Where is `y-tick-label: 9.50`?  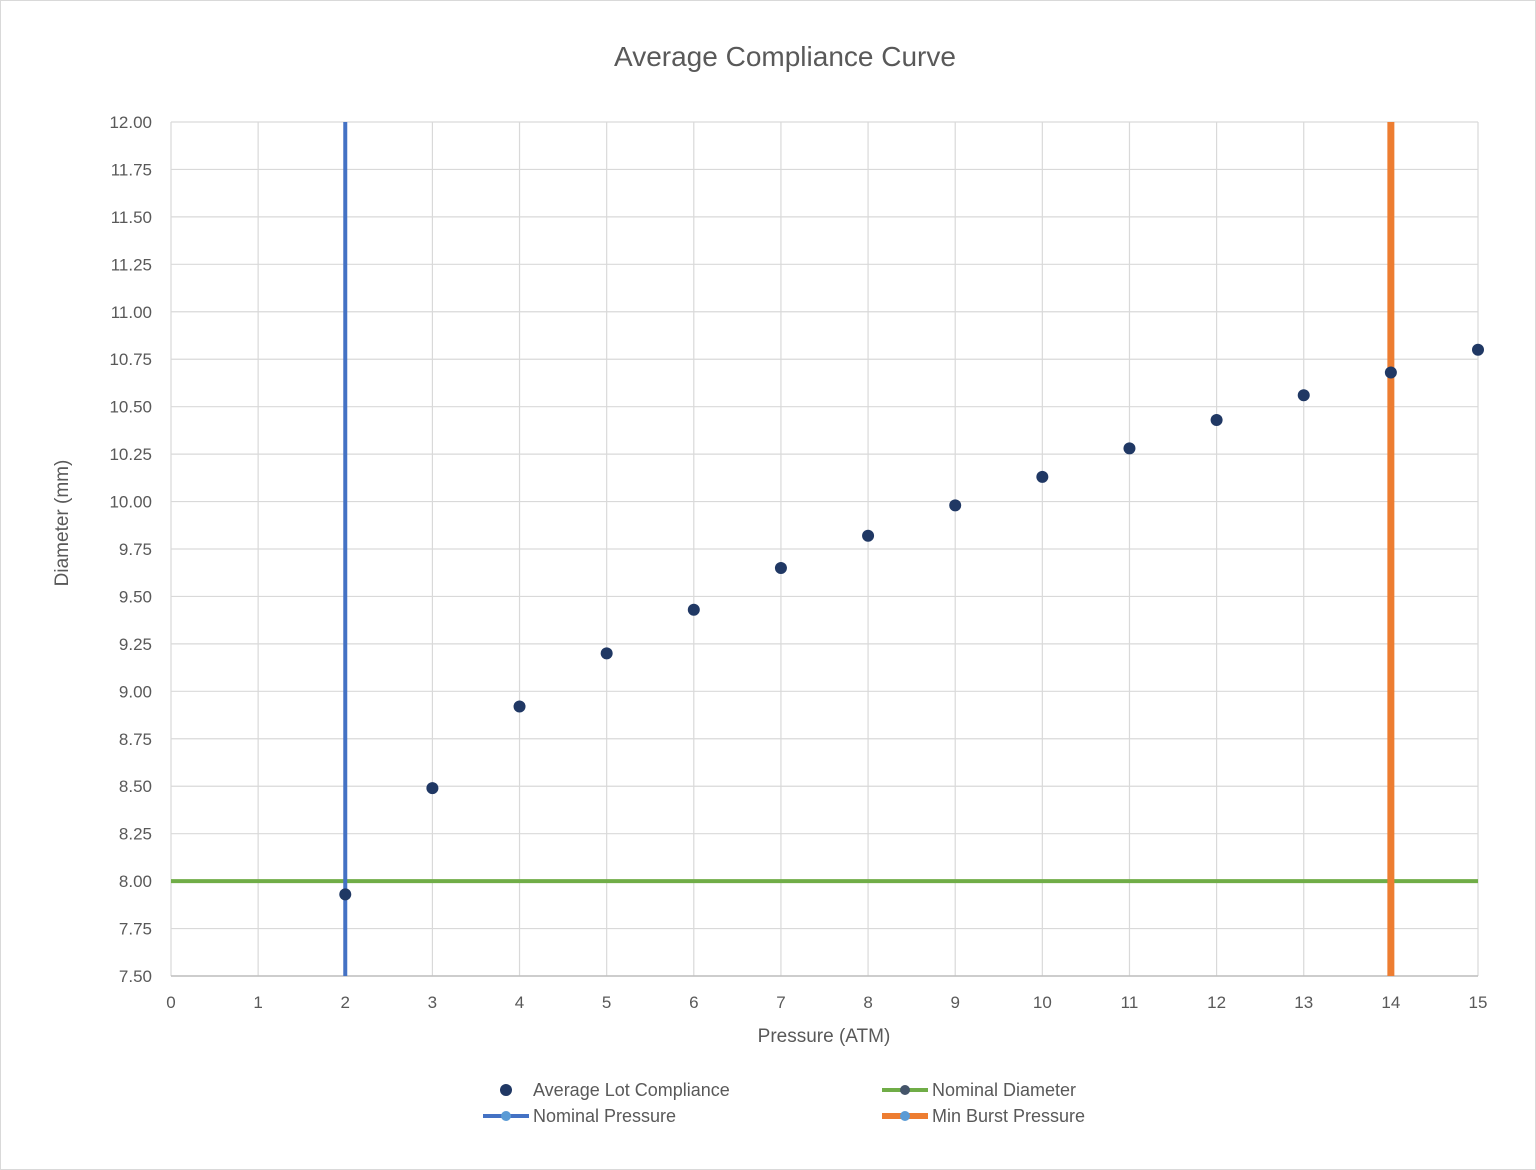
y-tick-label: 9.50 is located at coordinates (135, 596).